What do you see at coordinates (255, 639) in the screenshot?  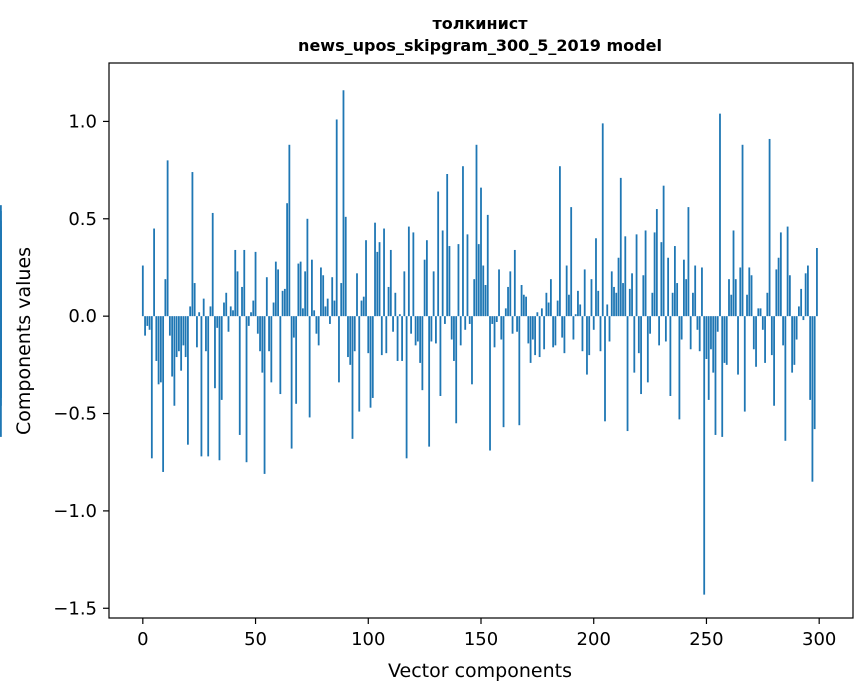 I see `x-tick-label: 50` at bounding box center [255, 639].